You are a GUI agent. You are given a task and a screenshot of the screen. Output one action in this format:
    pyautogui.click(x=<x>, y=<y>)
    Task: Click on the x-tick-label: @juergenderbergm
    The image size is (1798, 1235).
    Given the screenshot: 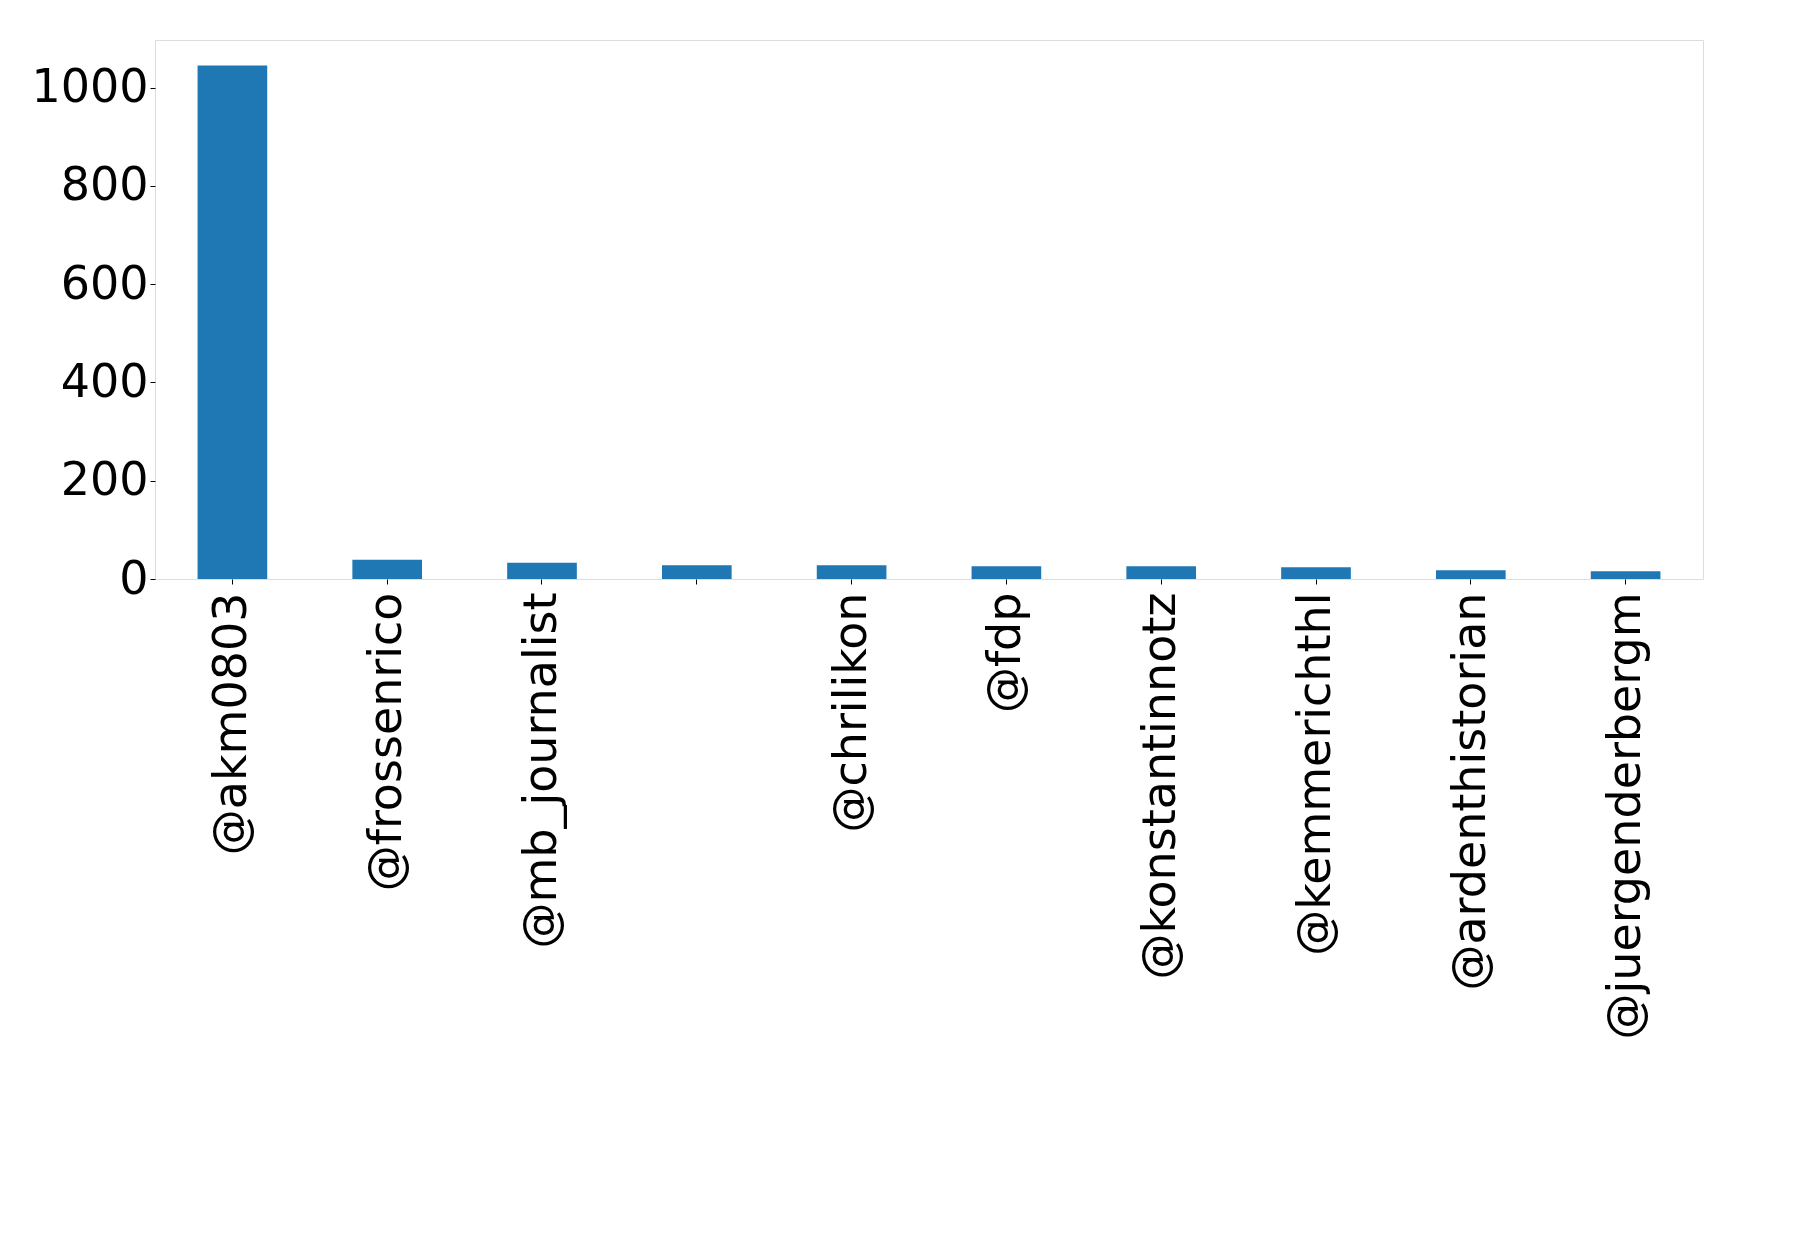 What is the action you would take?
    pyautogui.click(x=1623, y=816)
    